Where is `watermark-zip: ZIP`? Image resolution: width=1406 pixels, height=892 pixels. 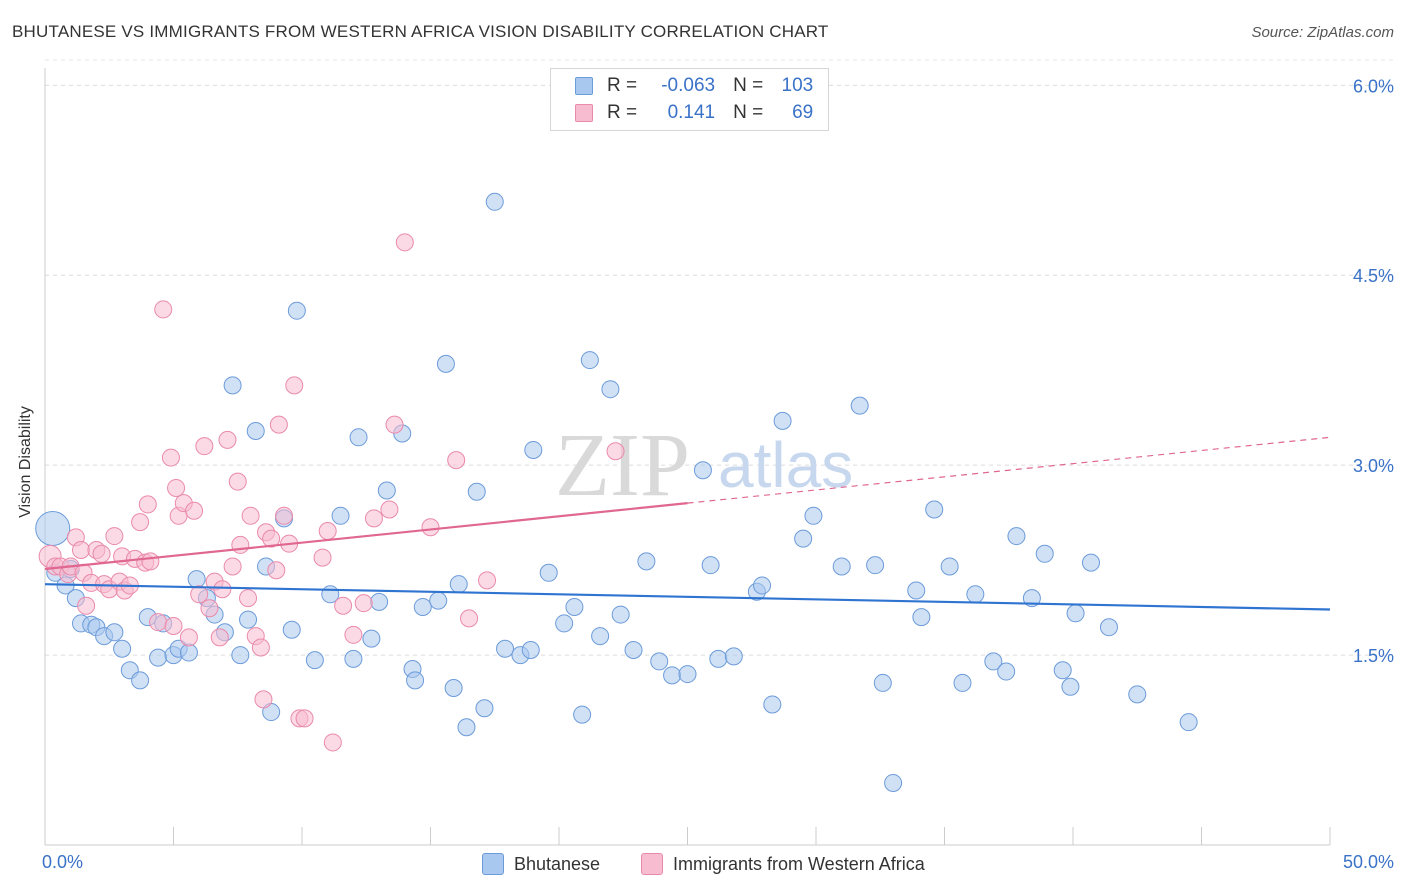
watermark-zip: ZIP is located at coordinates (622, 465).